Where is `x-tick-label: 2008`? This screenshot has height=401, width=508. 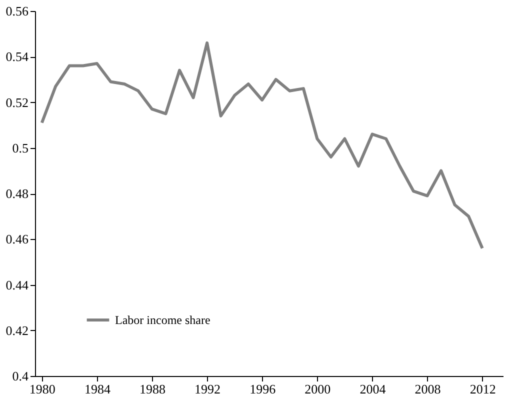 x-tick-label: 2008 is located at coordinates (427, 389).